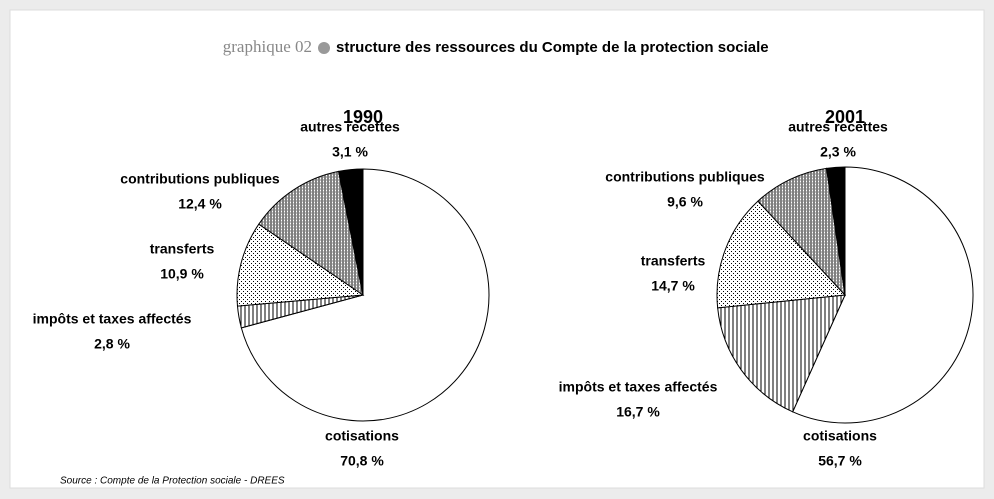 This screenshot has width=994, height=499. I want to click on slice-value: 14,7 %, so click(673, 286).